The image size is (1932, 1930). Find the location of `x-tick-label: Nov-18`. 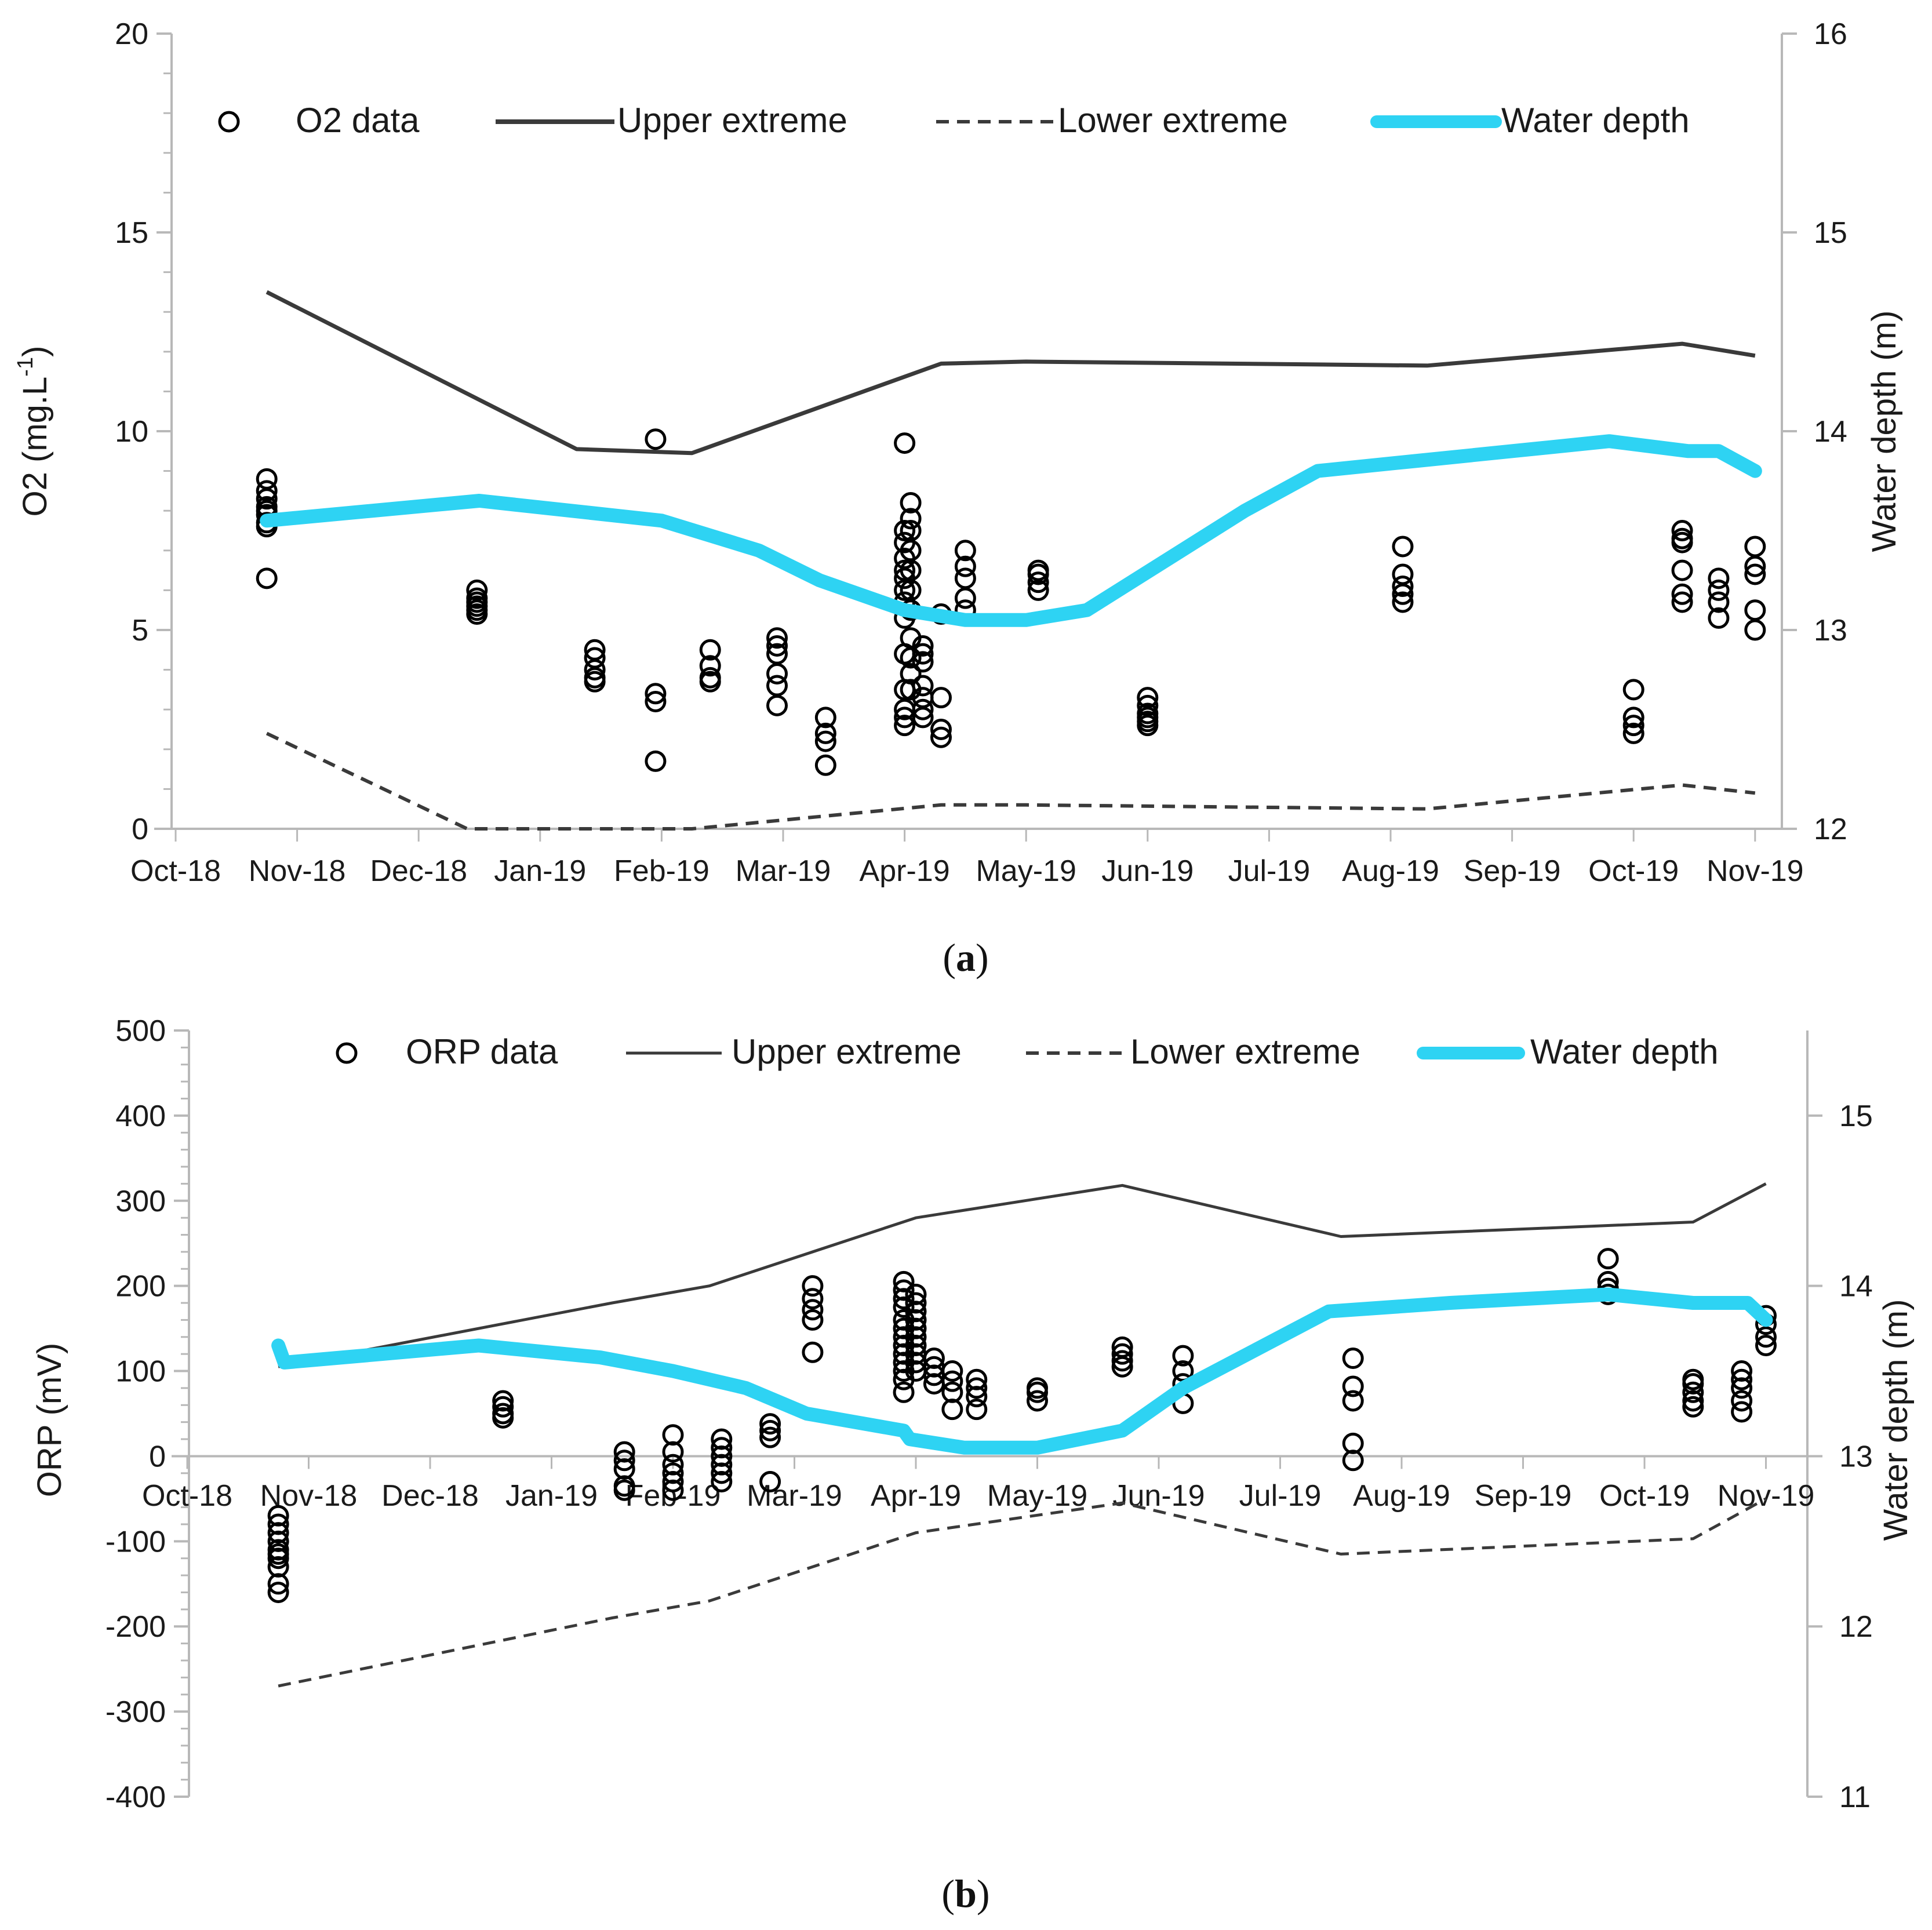

x-tick-label: Nov-18 is located at coordinates (297, 871).